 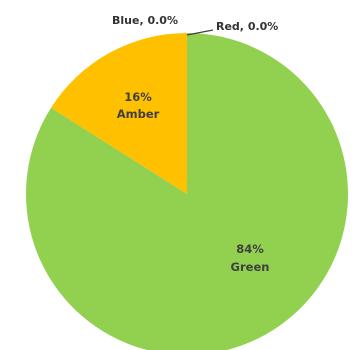 What do you see at coordinates (250, 267) in the screenshot?
I see `label-green-name: Green` at bounding box center [250, 267].